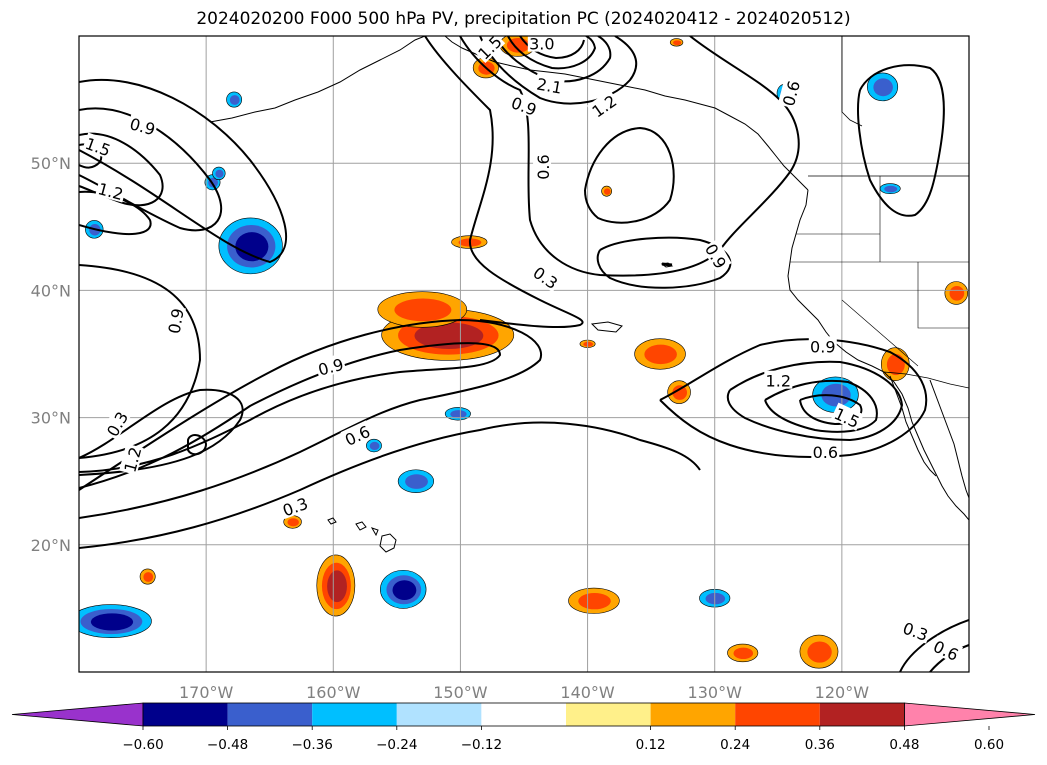  What do you see at coordinates (667, 264) in the screenshot?
I see `pv-contour-small-dot` at bounding box center [667, 264].